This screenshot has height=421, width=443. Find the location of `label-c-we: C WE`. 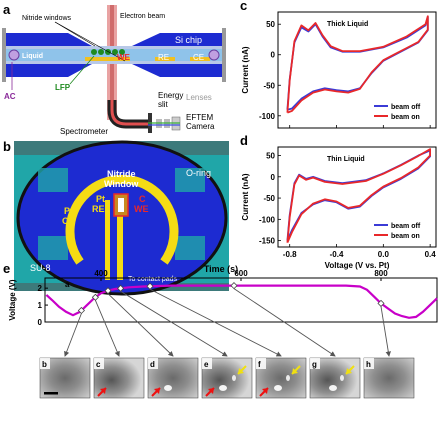

label-c-we: C WE is located at coordinates (141, 204).